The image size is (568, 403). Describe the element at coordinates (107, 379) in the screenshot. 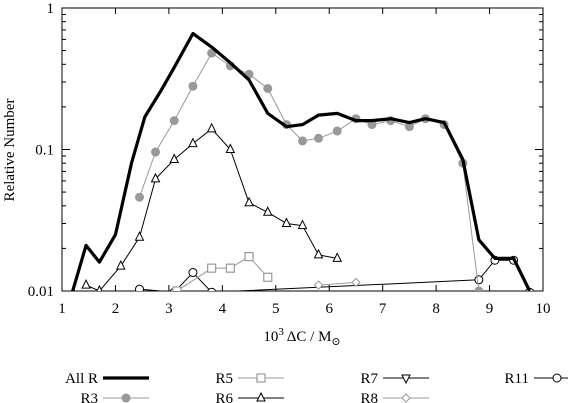

I see `legend-item-all-r: All R` at that location.